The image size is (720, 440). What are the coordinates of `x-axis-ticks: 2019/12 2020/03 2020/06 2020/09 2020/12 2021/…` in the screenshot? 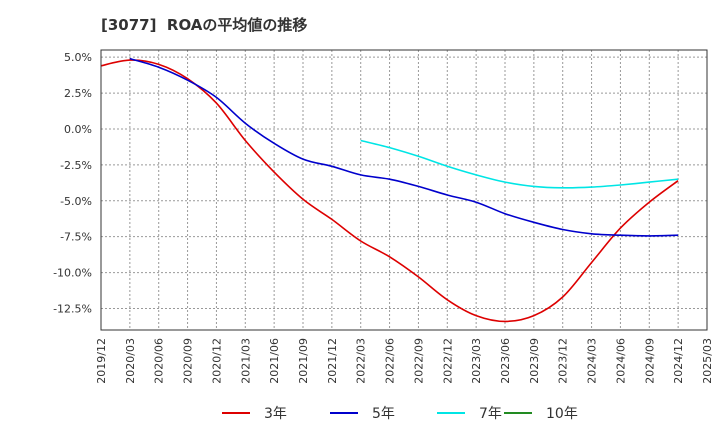 It's located at (404, 361).